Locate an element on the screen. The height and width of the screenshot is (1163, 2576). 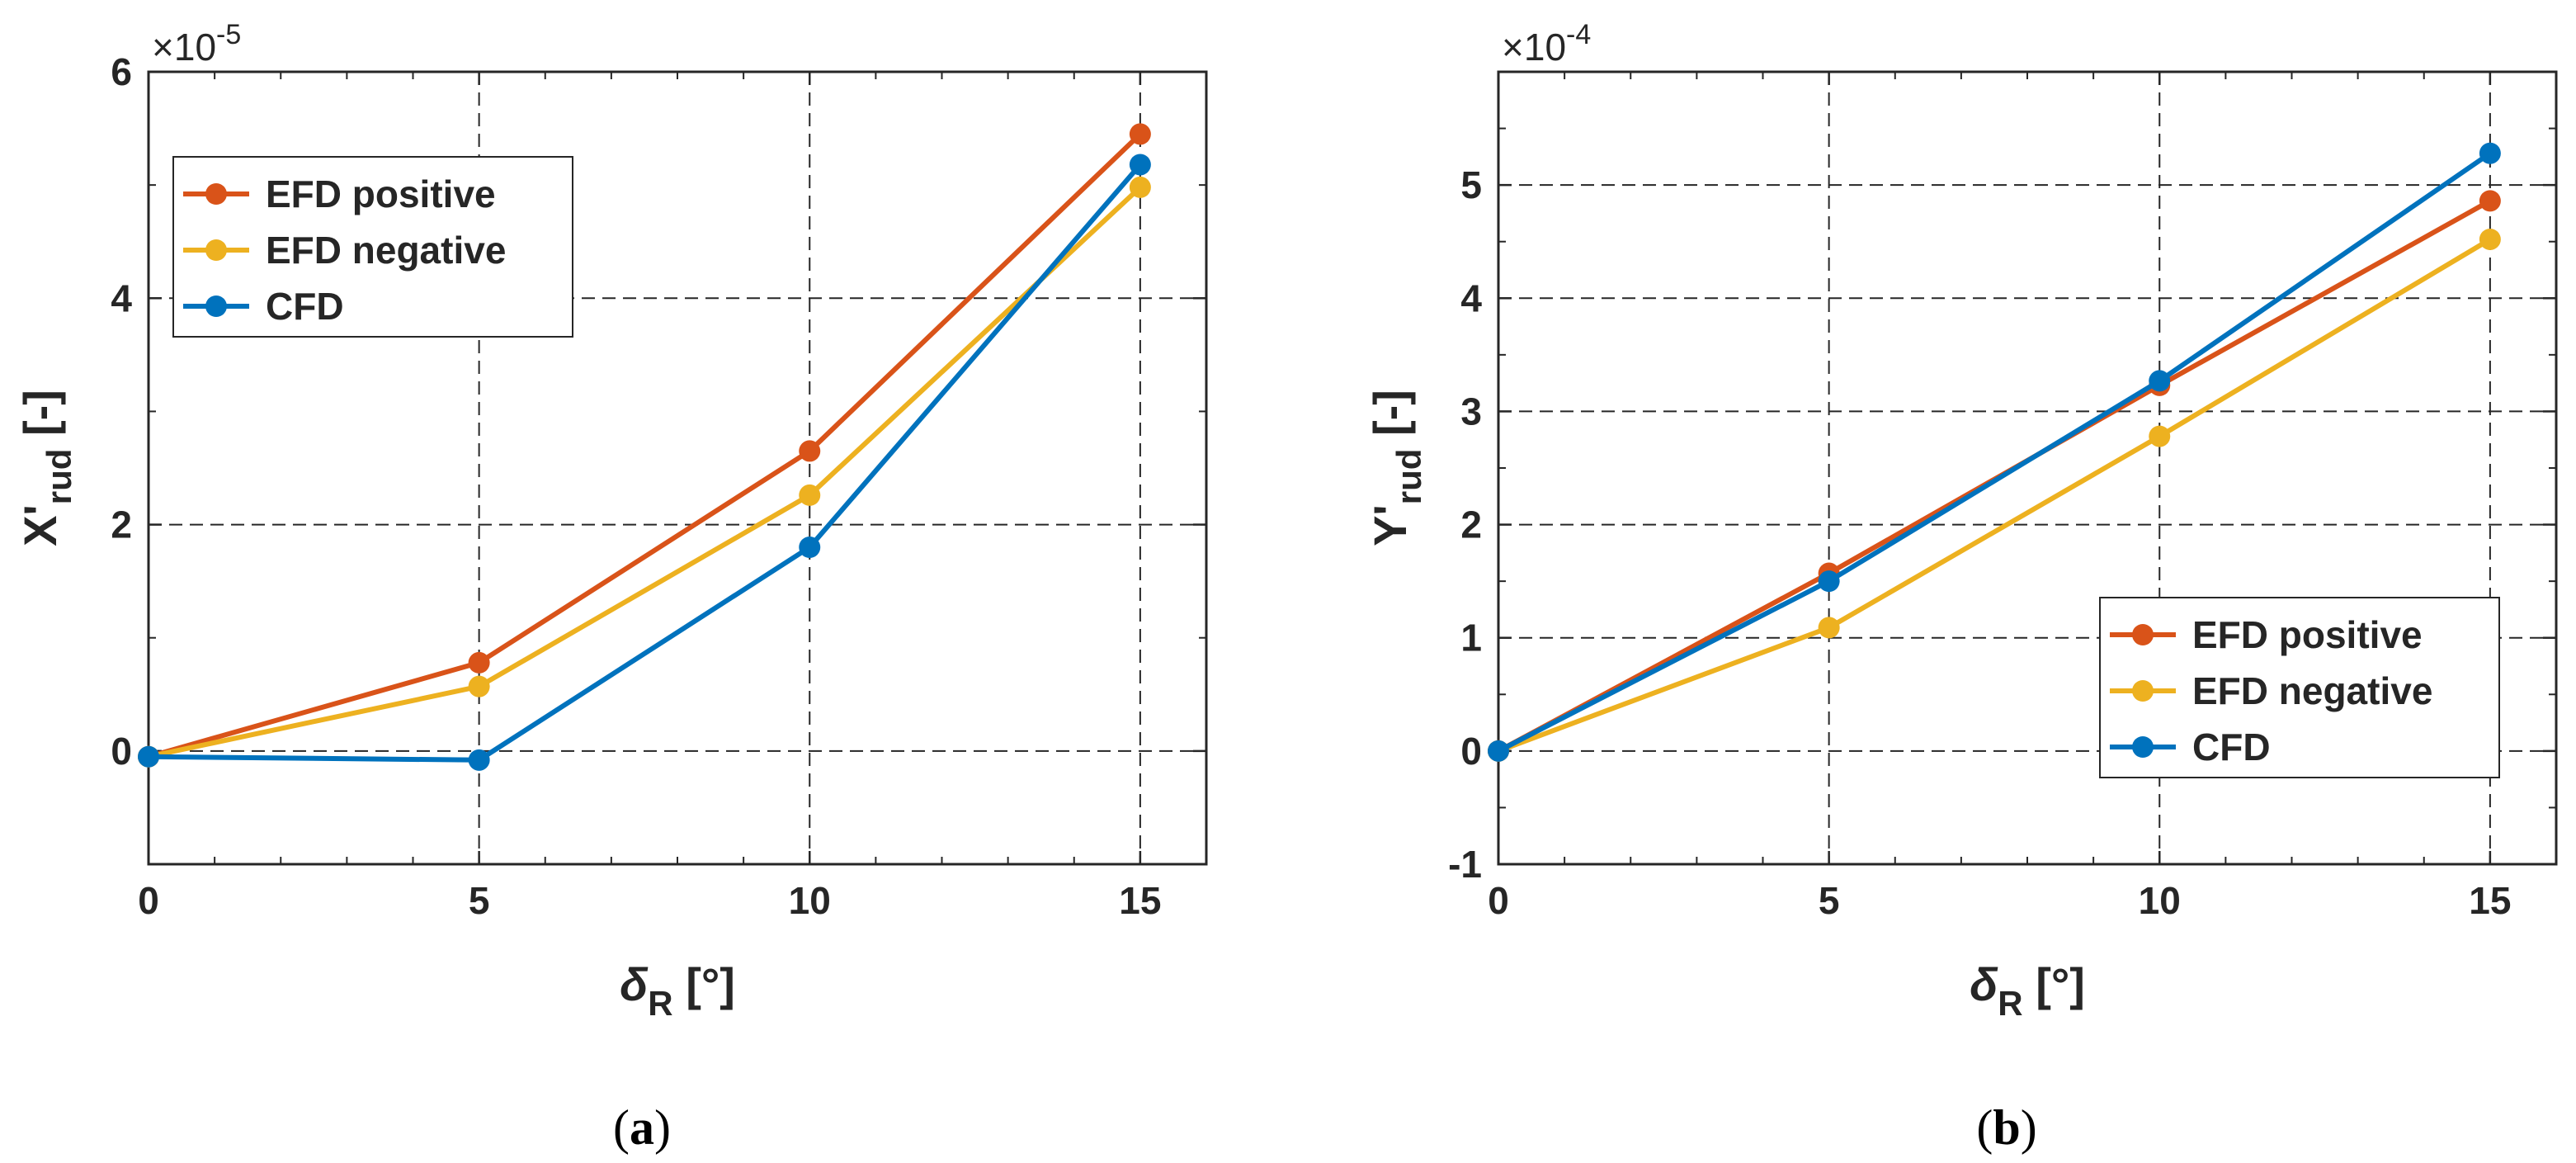
chart2-legend-label-1: EFD negative is located at coordinates (2312, 690).